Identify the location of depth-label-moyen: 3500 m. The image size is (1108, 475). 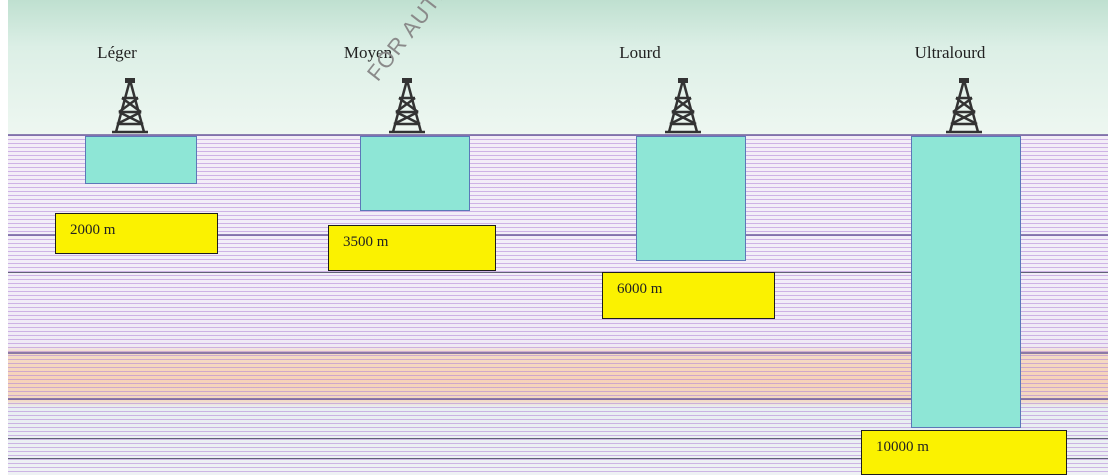
(412, 248).